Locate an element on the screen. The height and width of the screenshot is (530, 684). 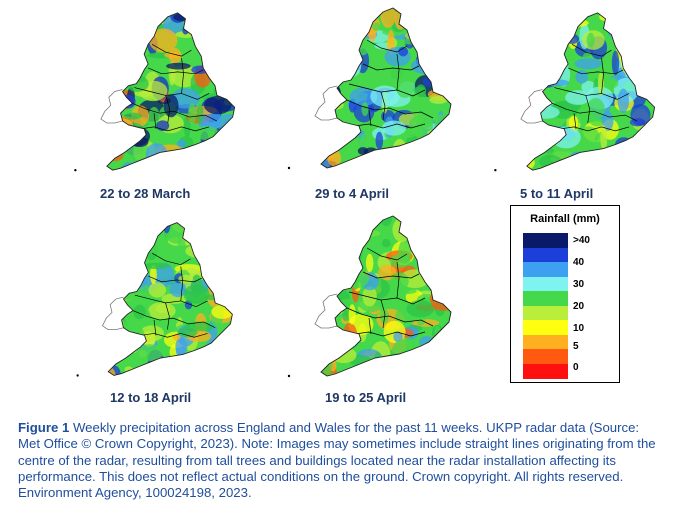
coastline is located at coordinates (112, 313).